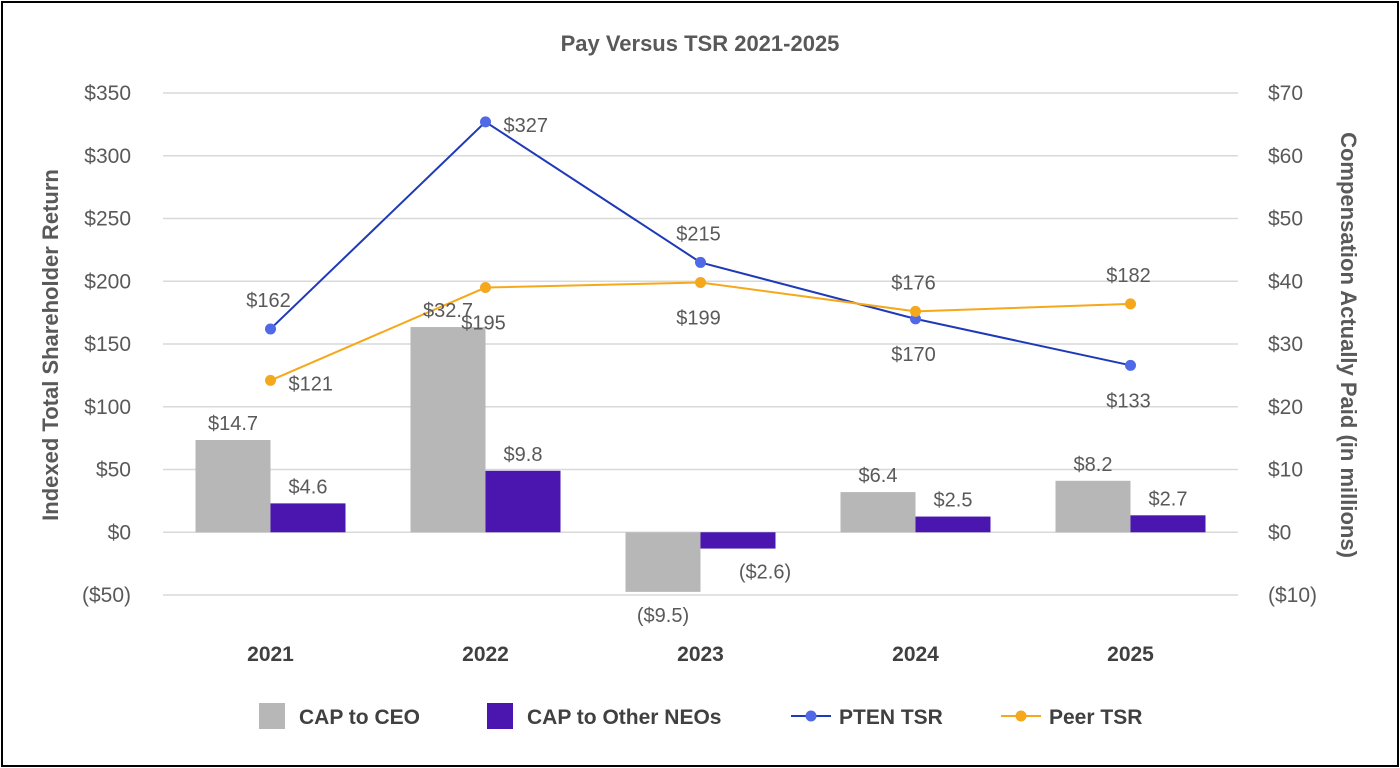 The image size is (1400, 768). I want to click on legend-cap-to-ceo-label: CAP to CEO, so click(359, 717).